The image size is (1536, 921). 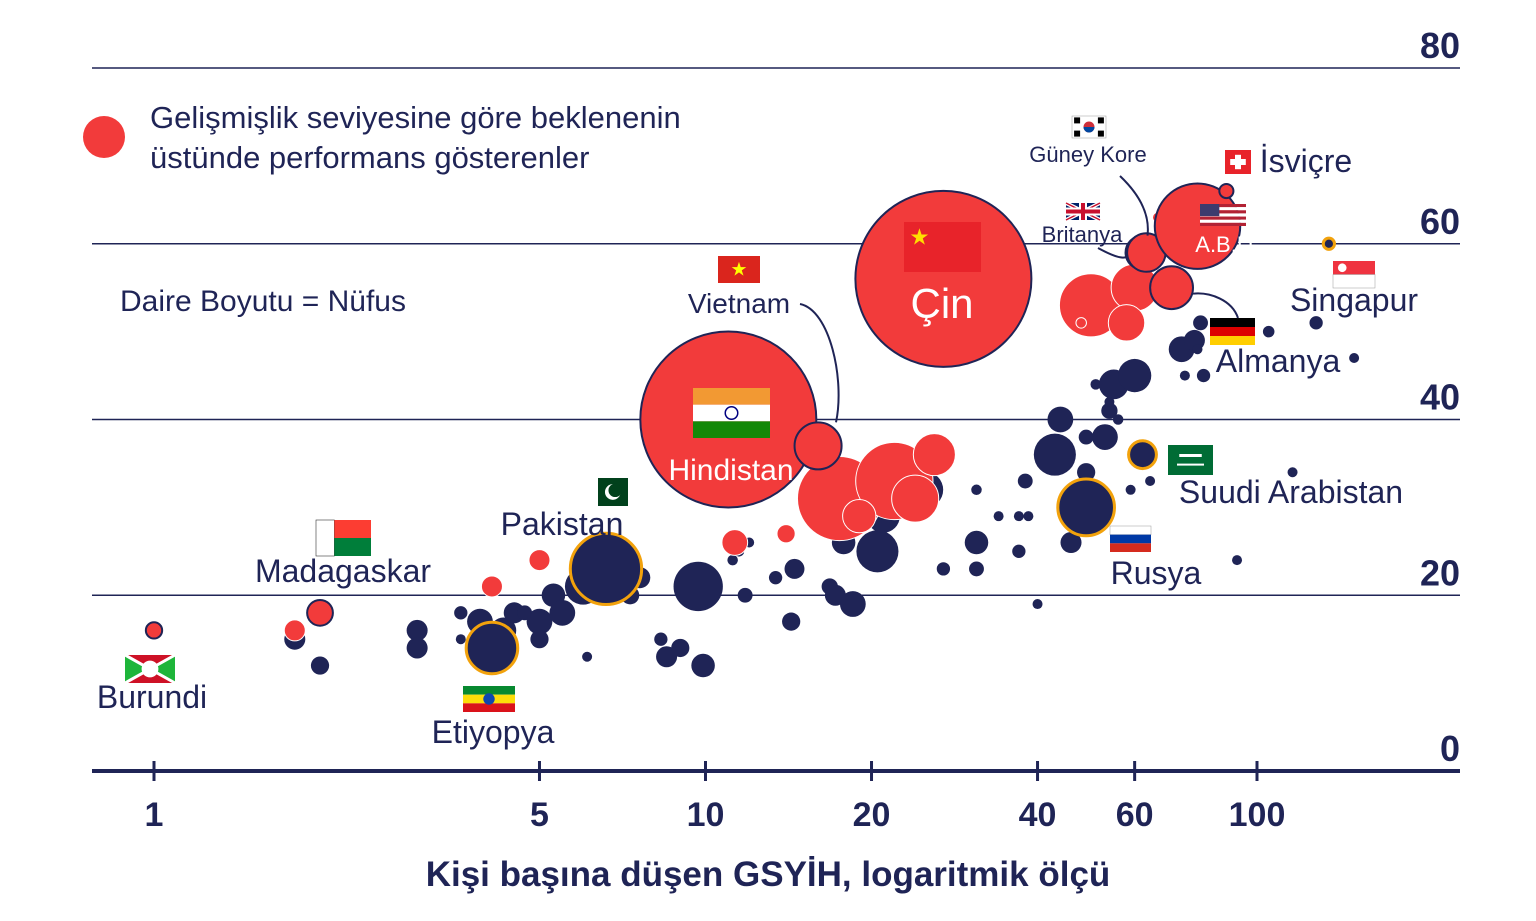 I want to click on leader-uk, so click(x=1112, y=253).